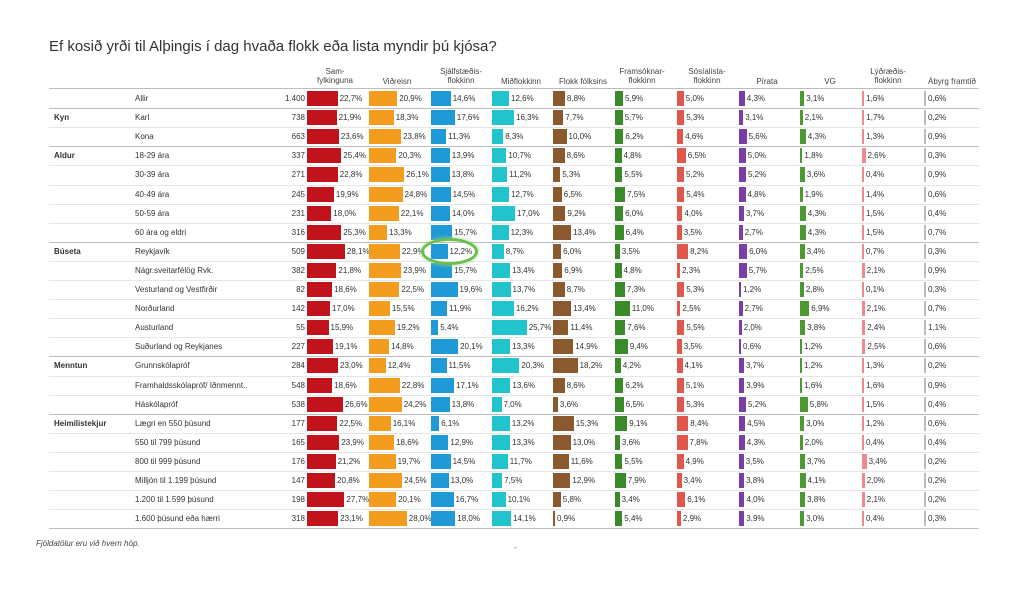 Image resolution: width=1024 pixels, height=590 pixels. I want to click on table-row: Milljón til 1.199 þúsund 147, so click(514, 480).